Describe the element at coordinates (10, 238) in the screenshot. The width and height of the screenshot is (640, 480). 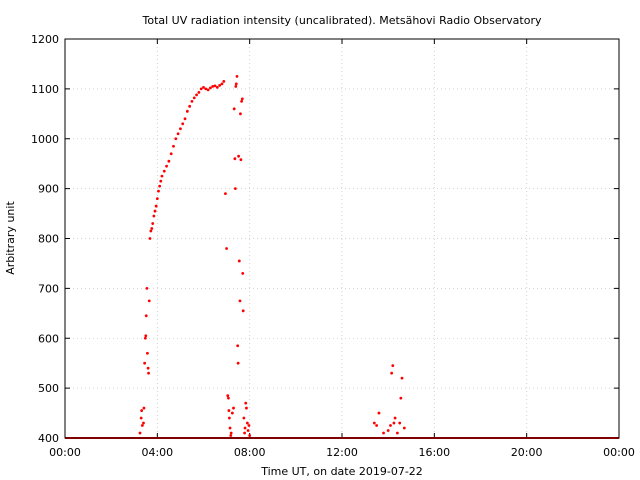
I see `y-axis-label: Arbitrary unit` at that location.